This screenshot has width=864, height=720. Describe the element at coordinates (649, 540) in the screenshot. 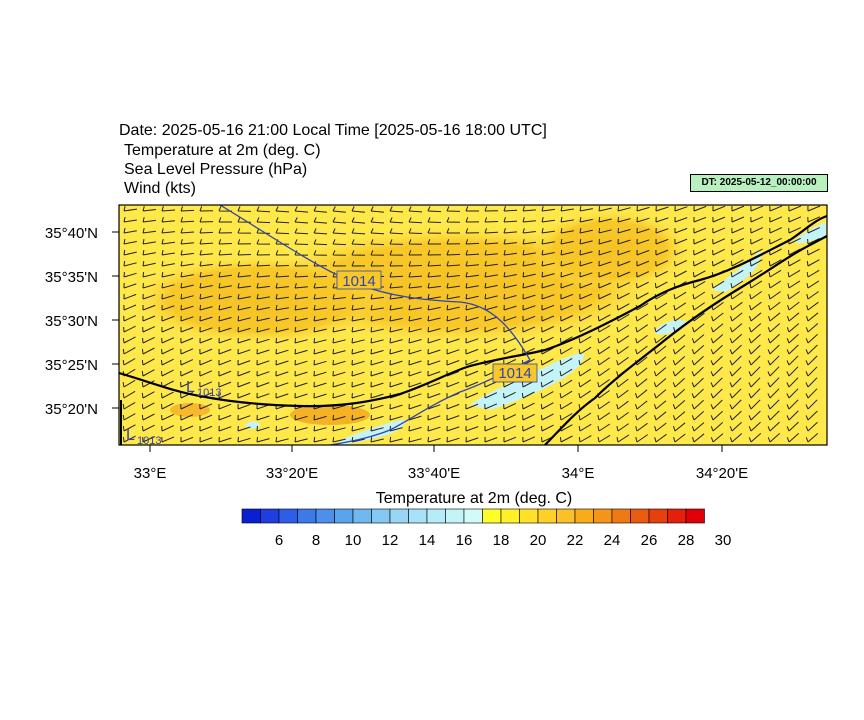

I see `colorbar-tick-label: 26` at that location.